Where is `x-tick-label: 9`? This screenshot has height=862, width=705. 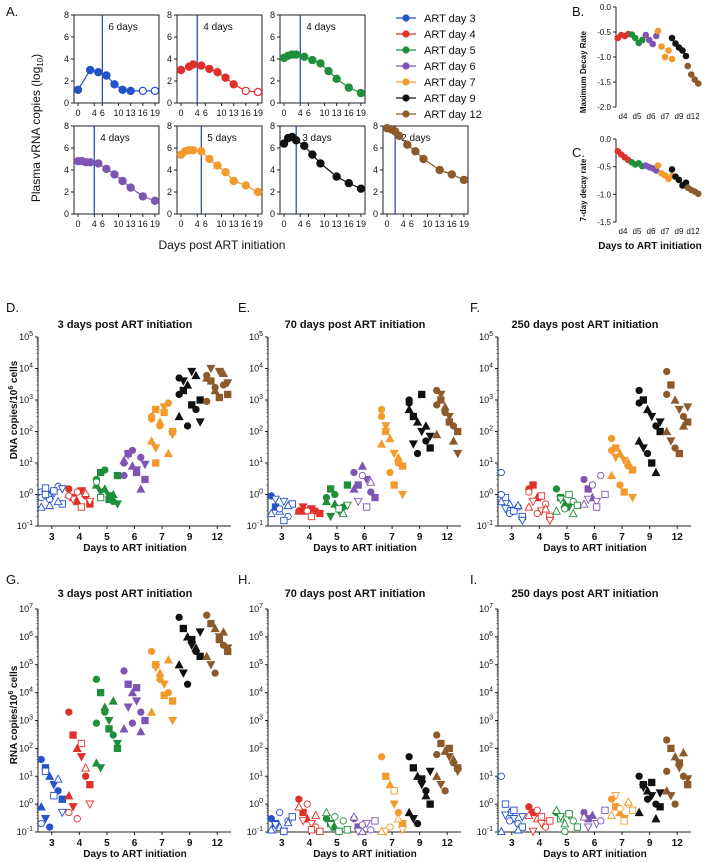
x-tick-label: 9 is located at coordinates (190, 537).